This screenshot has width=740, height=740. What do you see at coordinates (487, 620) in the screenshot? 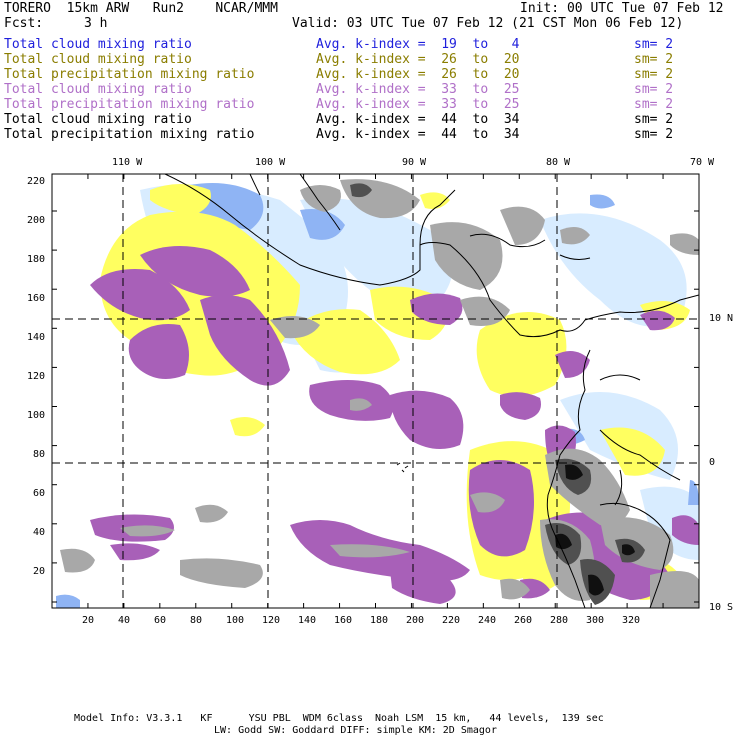
I see `x-tick-label: 240` at bounding box center [487, 620].